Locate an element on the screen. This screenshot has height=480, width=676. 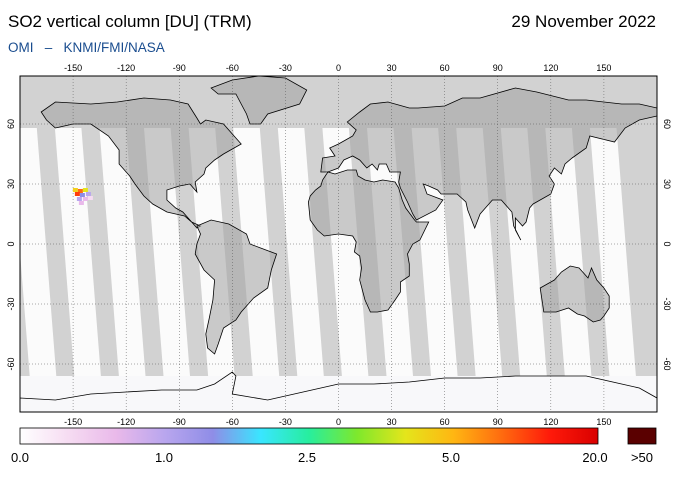
lon-tick-label-top: -90 is located at coordinates (179, 68).